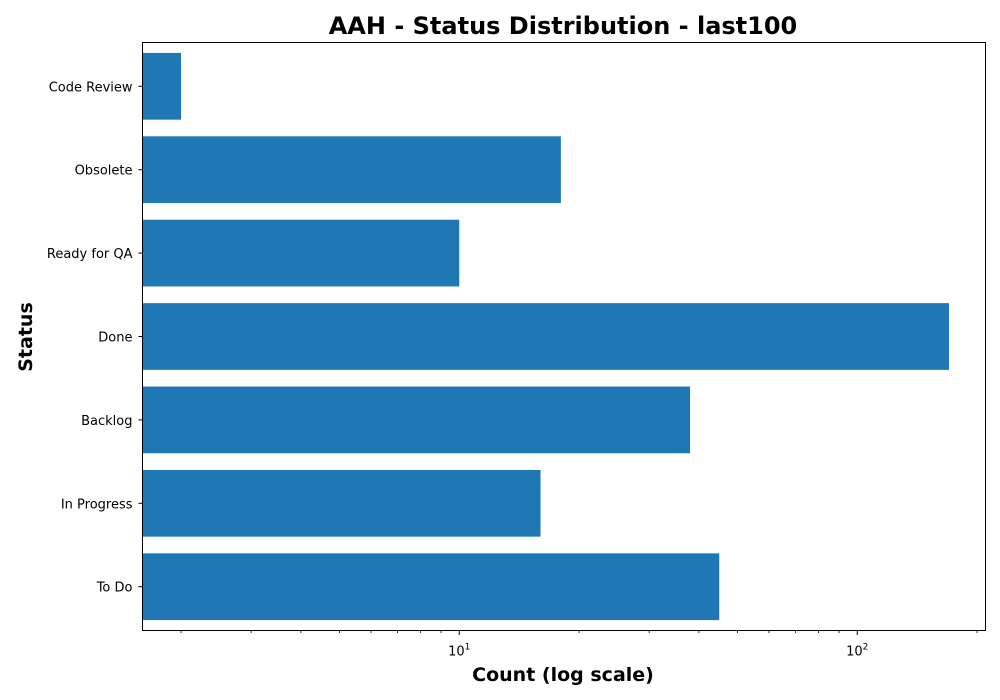  I want to click on y-tick-label: Obsolete, so click(104, 171).